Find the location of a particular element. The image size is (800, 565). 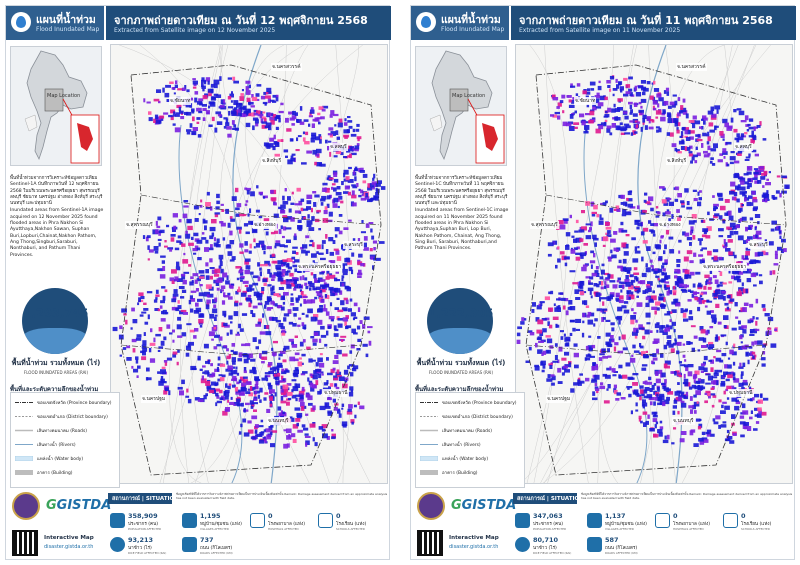

road-icon is located at coordinates (594, 544).